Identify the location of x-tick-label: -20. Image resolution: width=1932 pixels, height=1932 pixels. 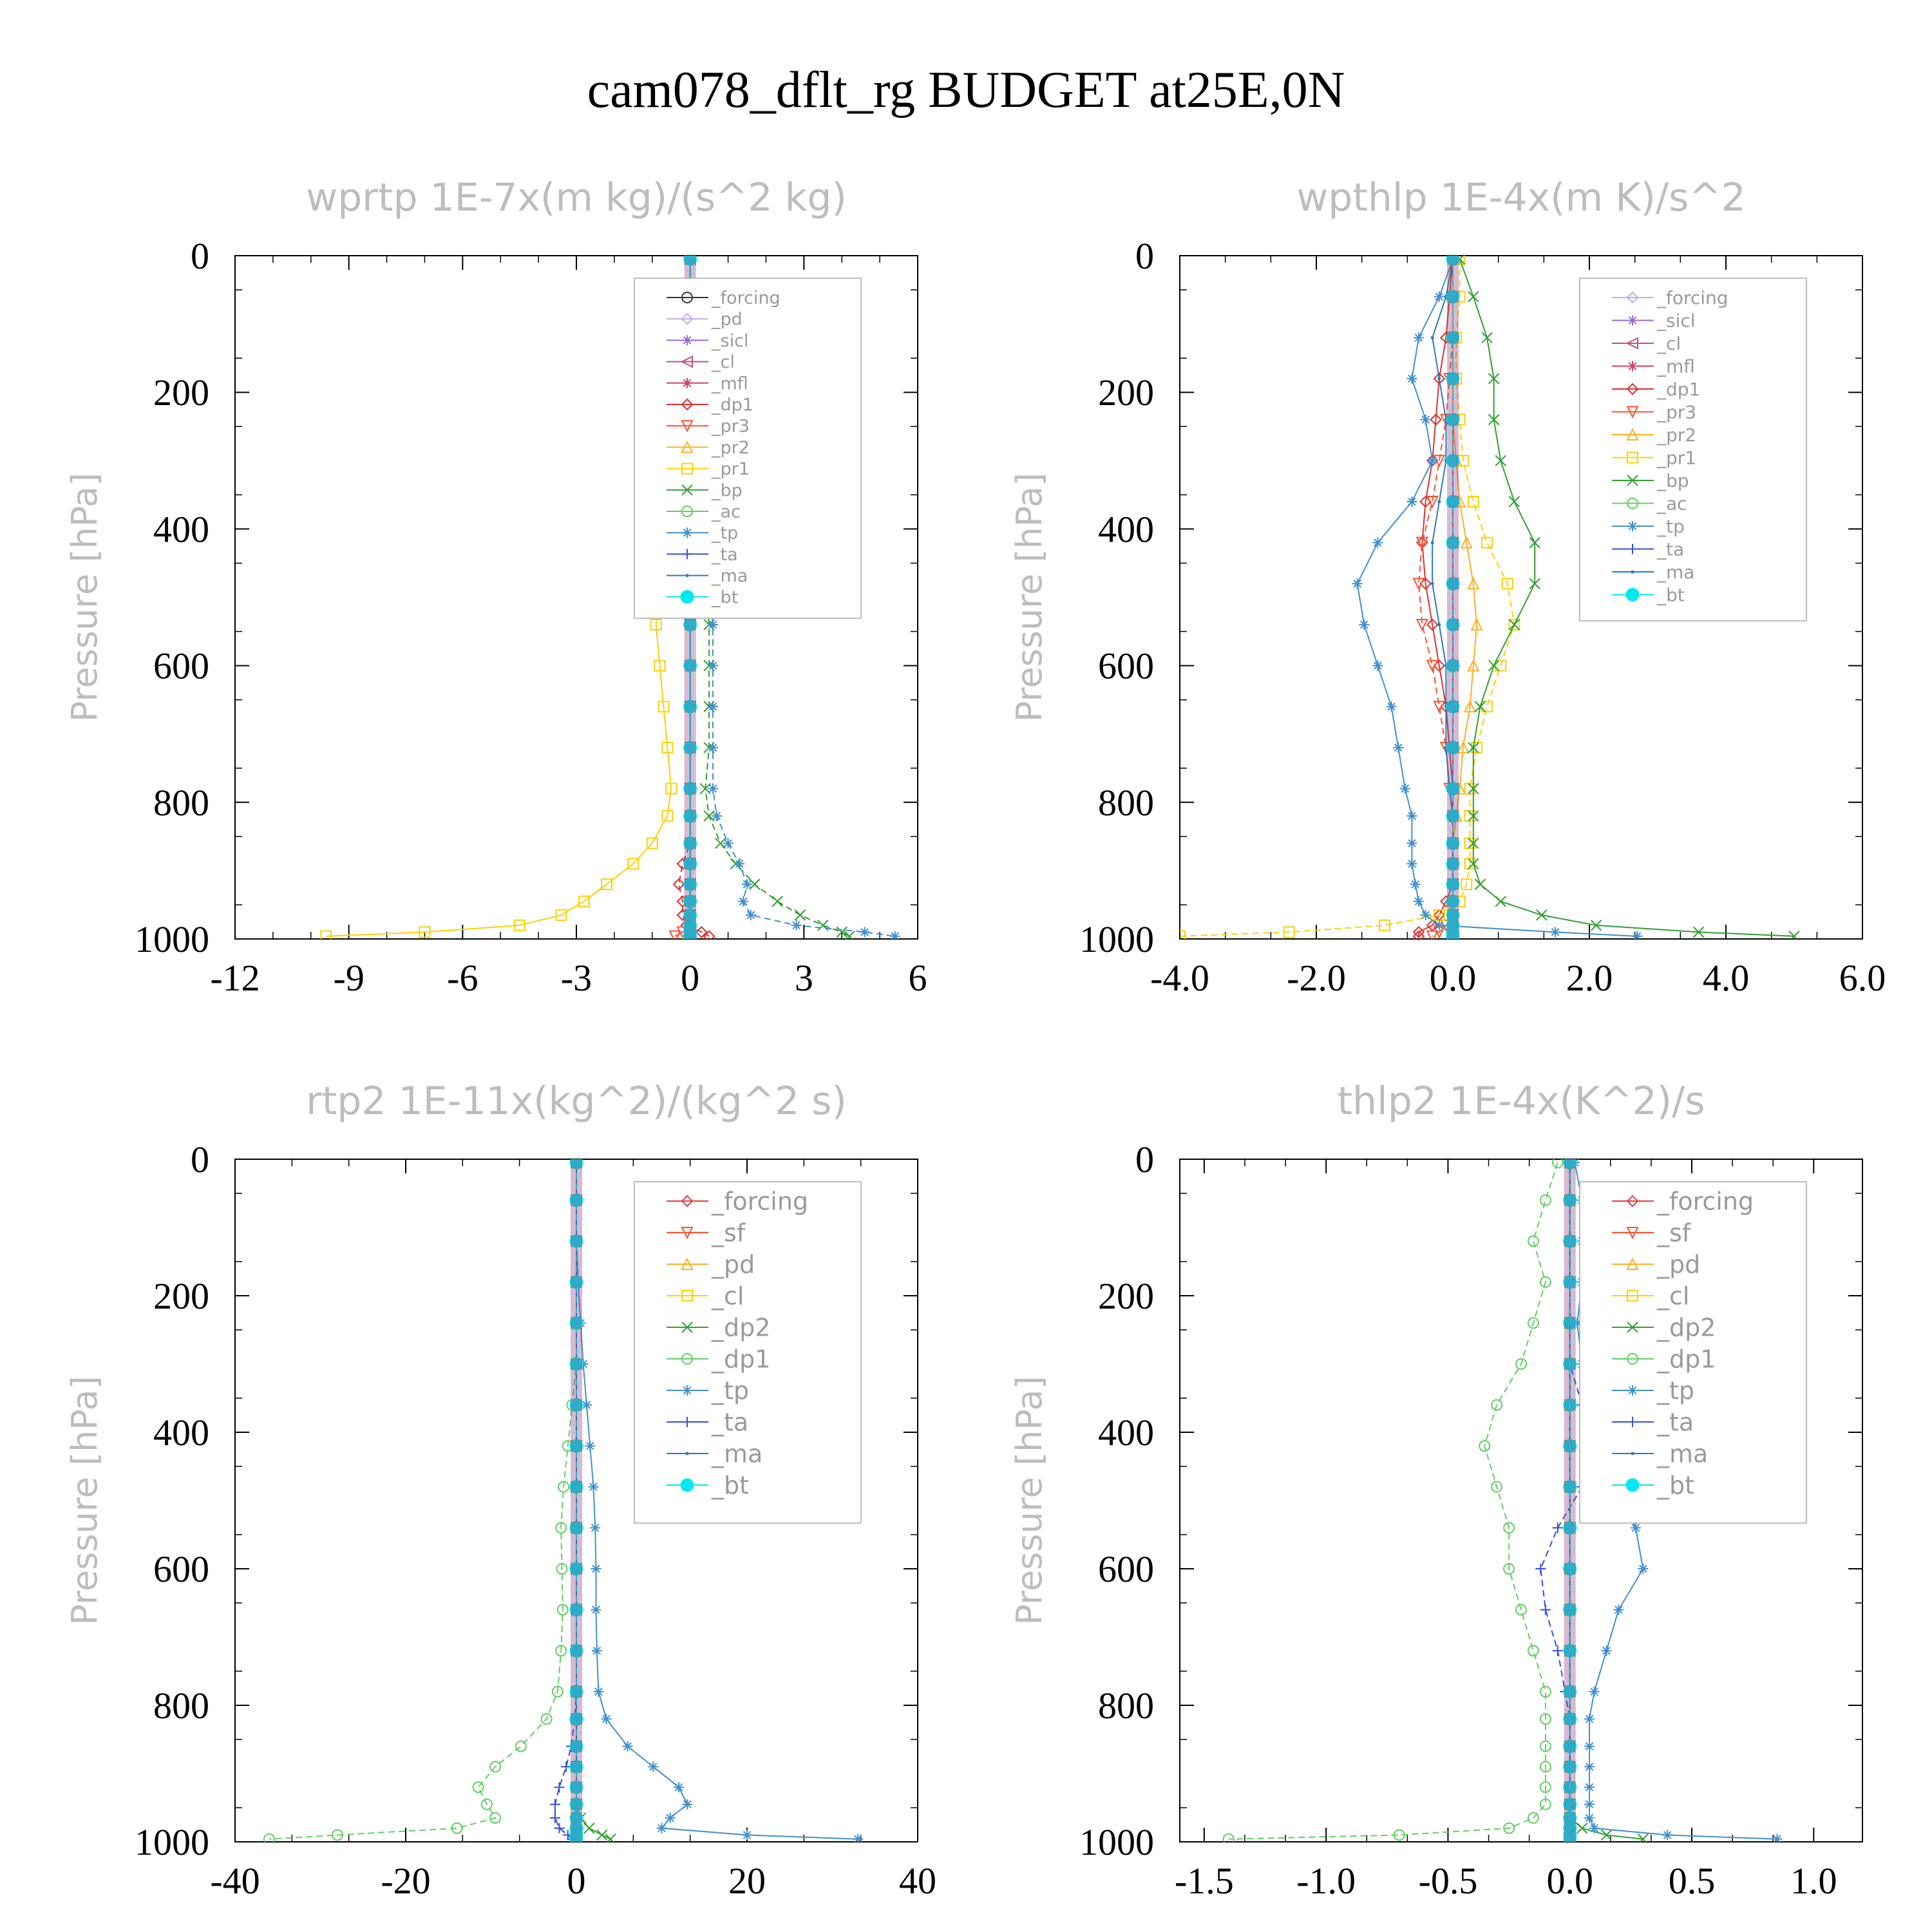
(405, 1881).